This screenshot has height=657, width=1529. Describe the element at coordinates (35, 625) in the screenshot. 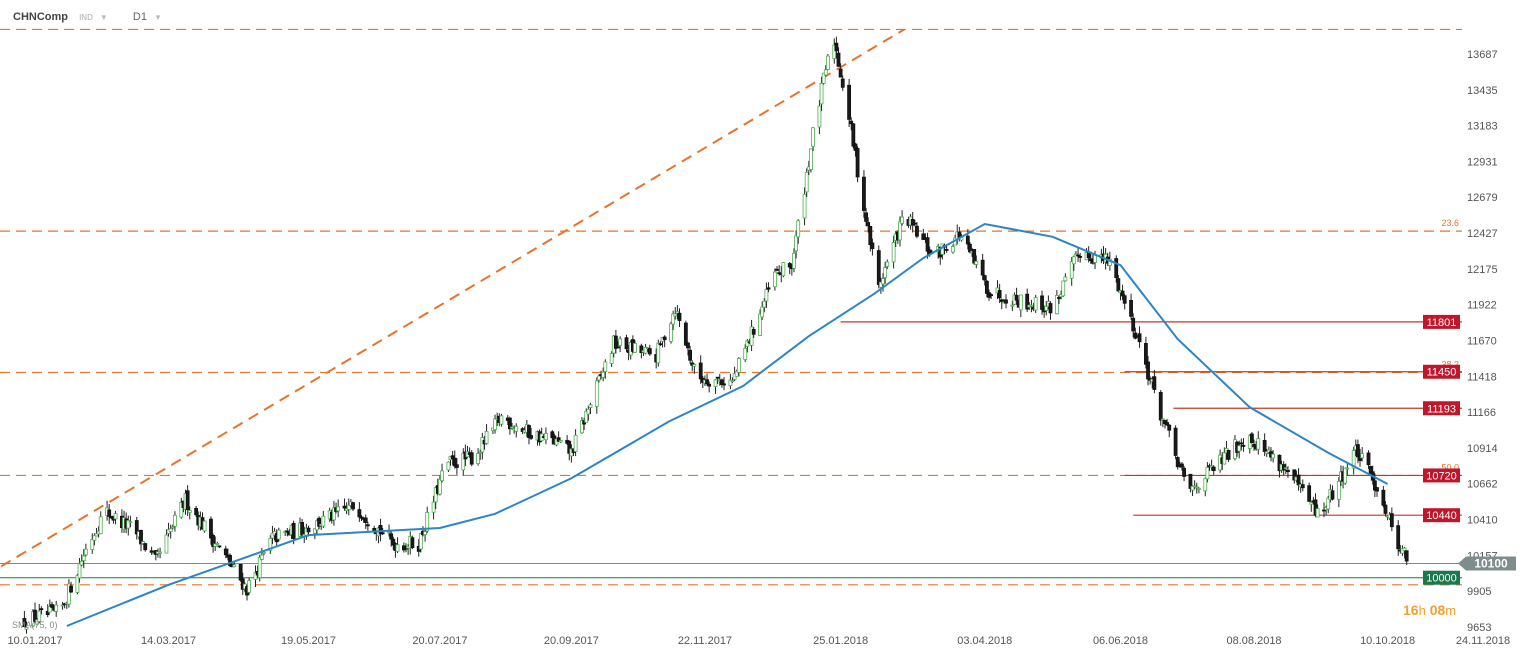

I see `indicator-label: SMA(75, 0)` at that location.